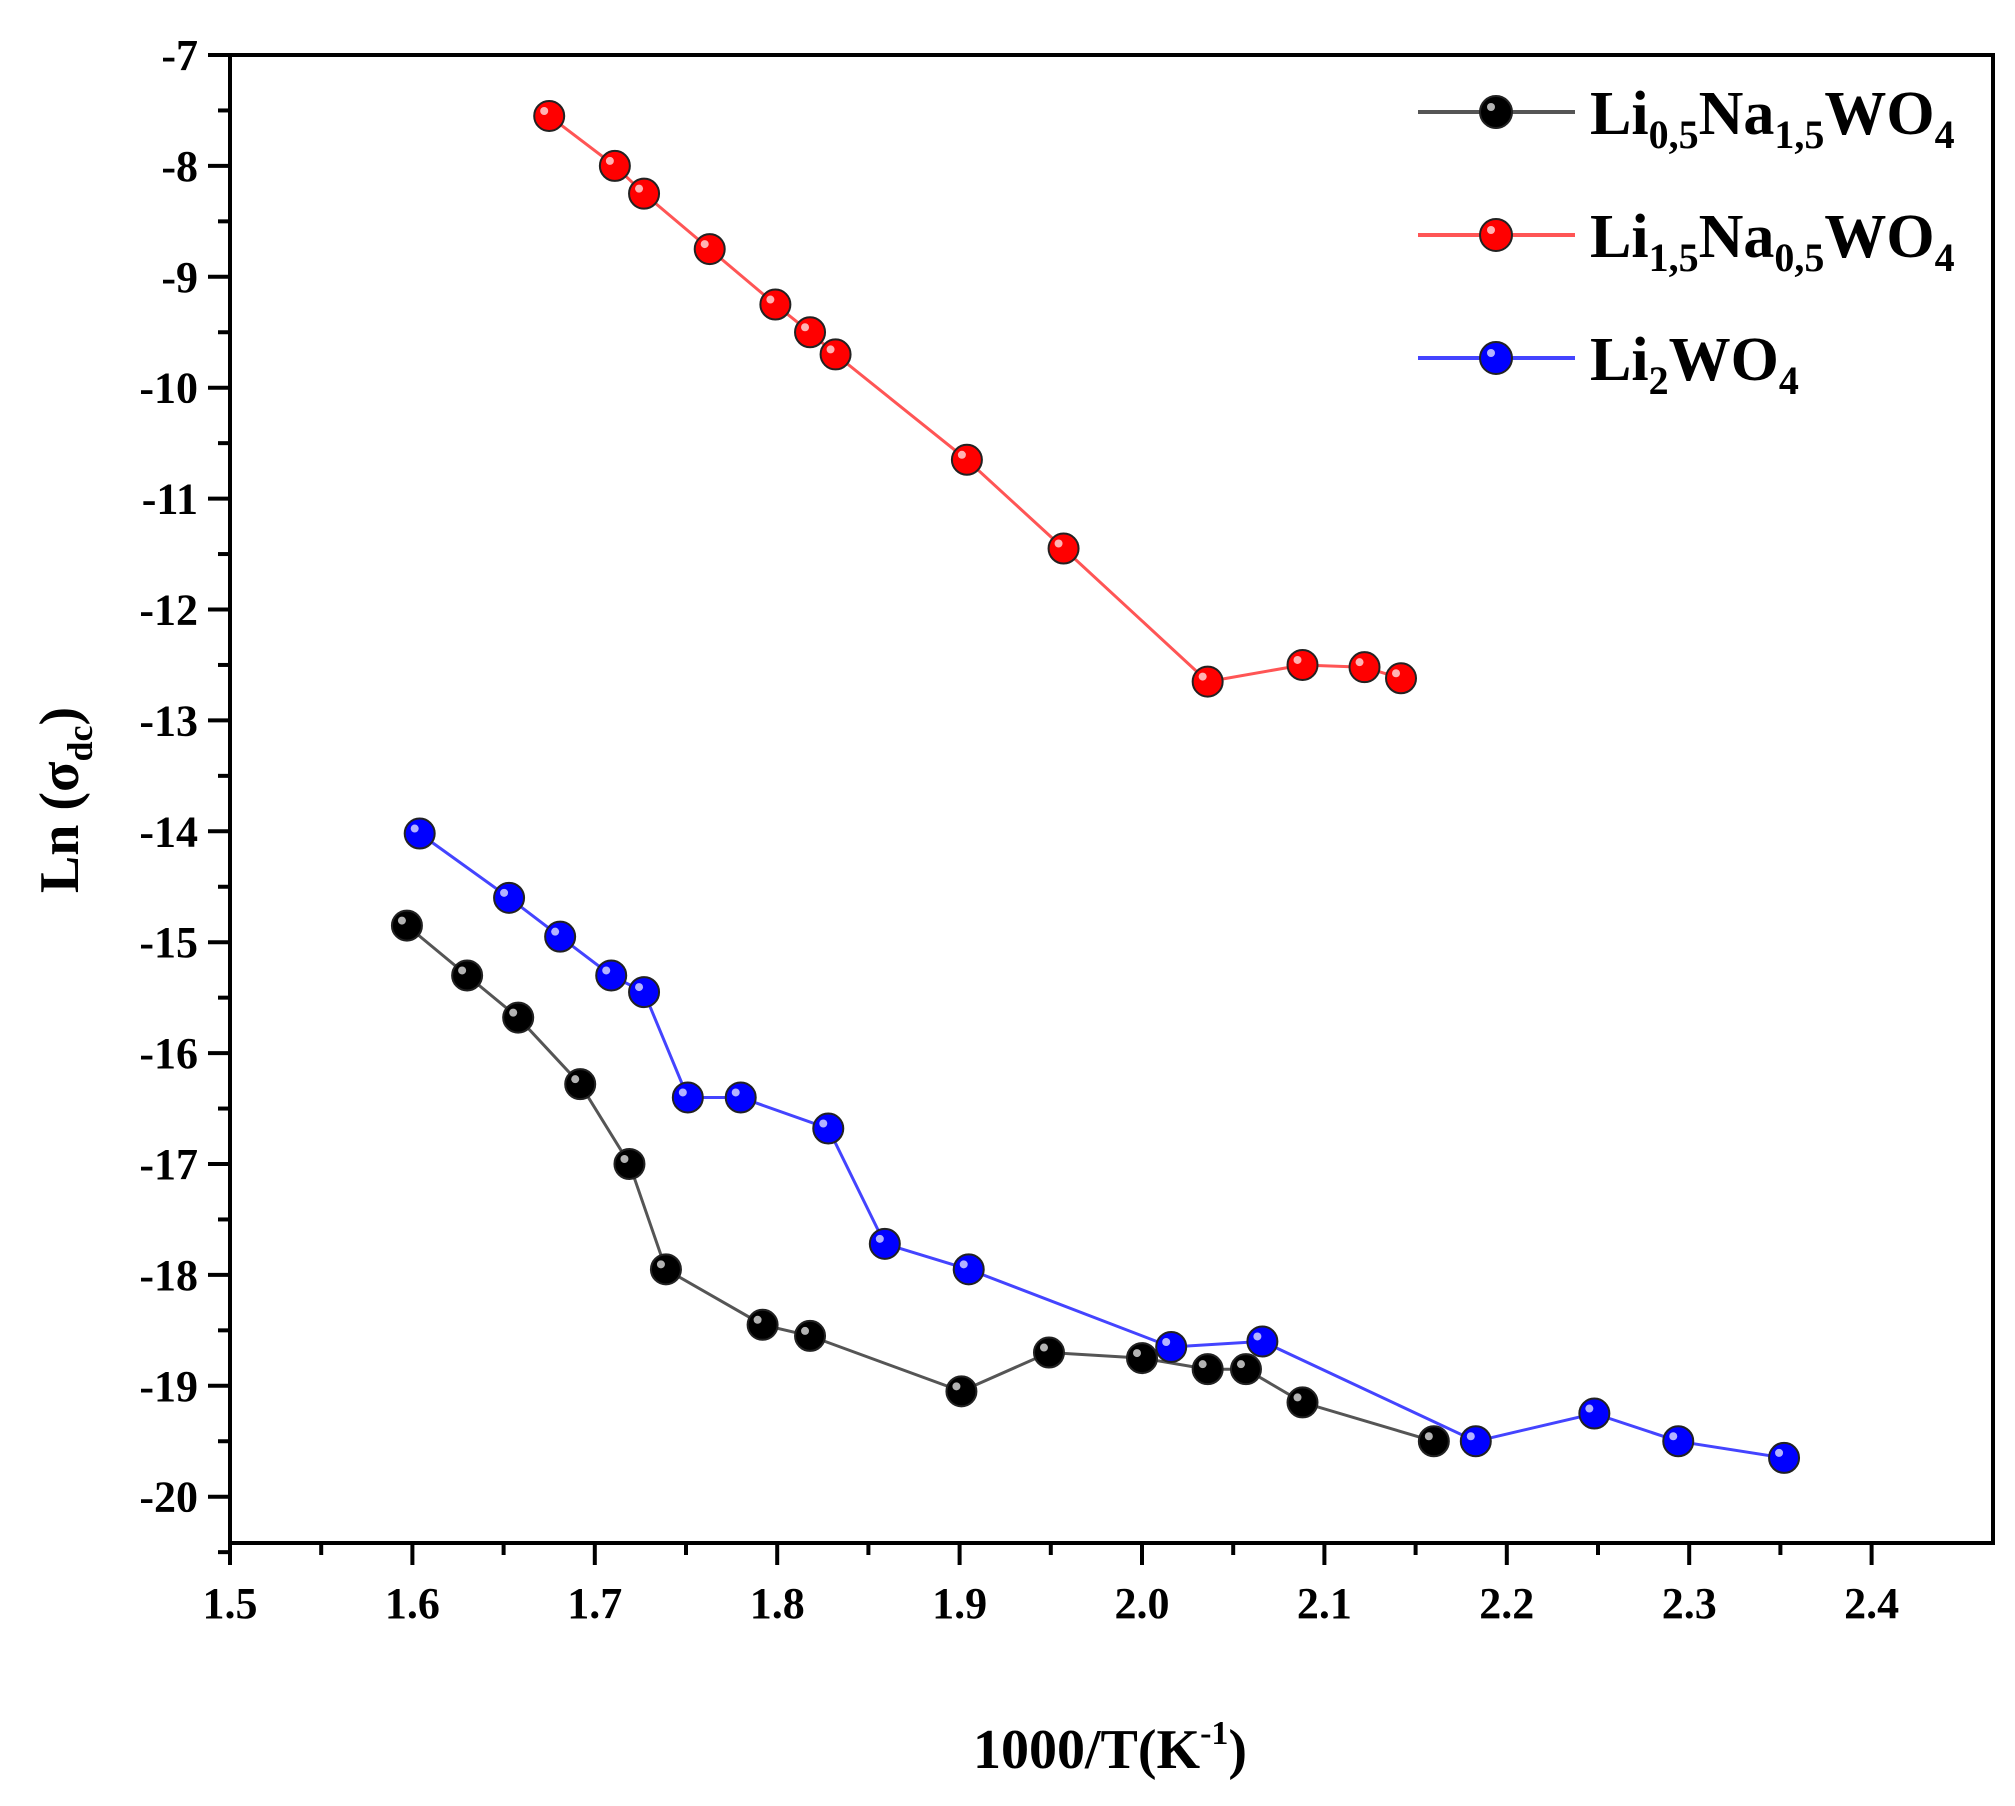 The image size is (2015, 1806). I want to click on y-tick-label: -16, so click(168, 1053).